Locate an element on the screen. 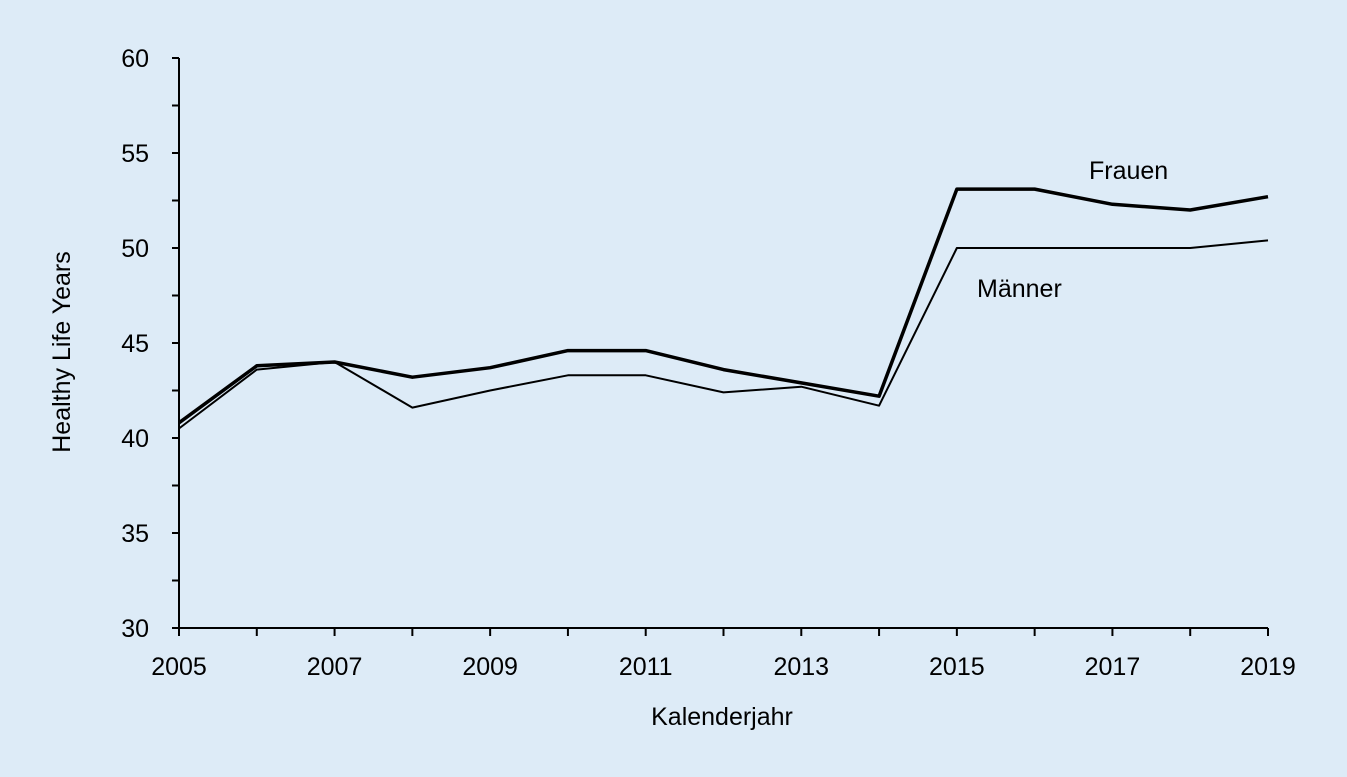 The width and height of the screenshot is (1347, 777). x-tick-label: 2005 is located at coordinates (179, 667).